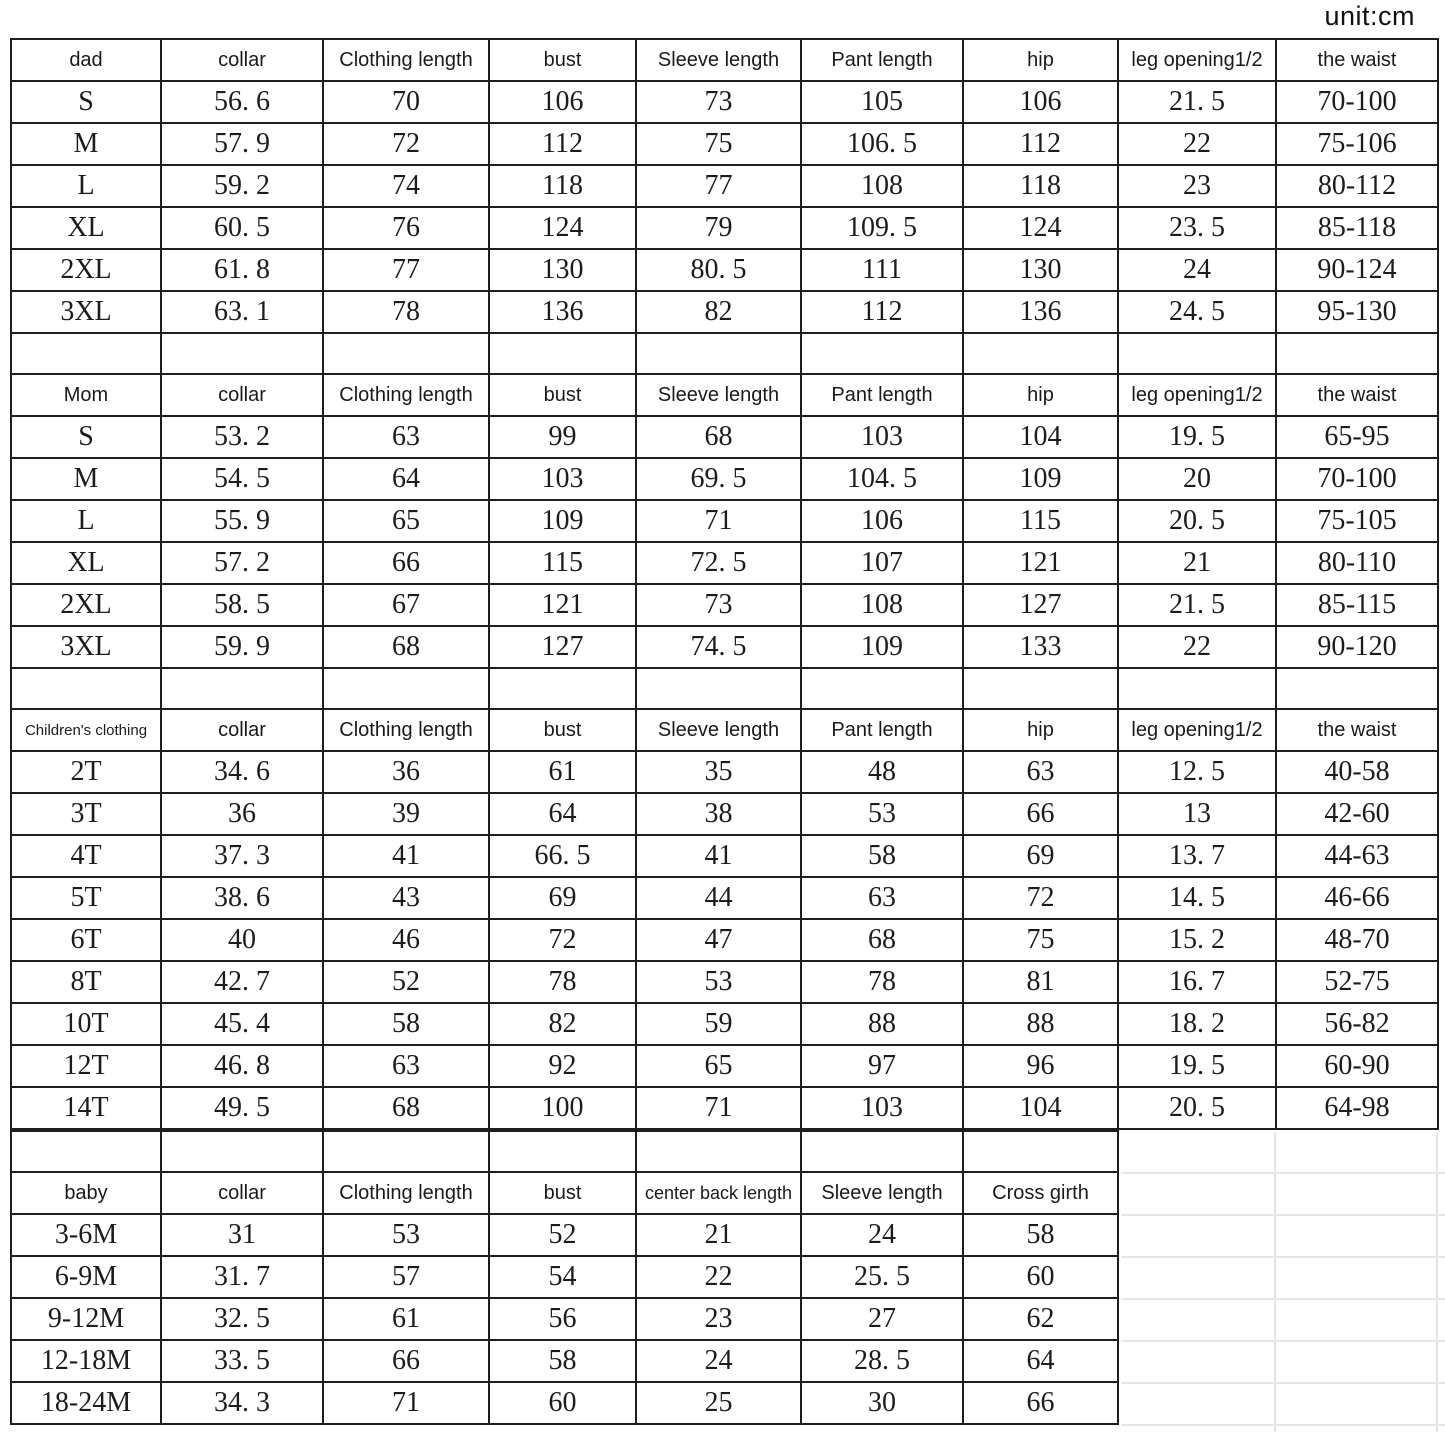  I want to click on children-size-label: 4T, so click(86, 856).